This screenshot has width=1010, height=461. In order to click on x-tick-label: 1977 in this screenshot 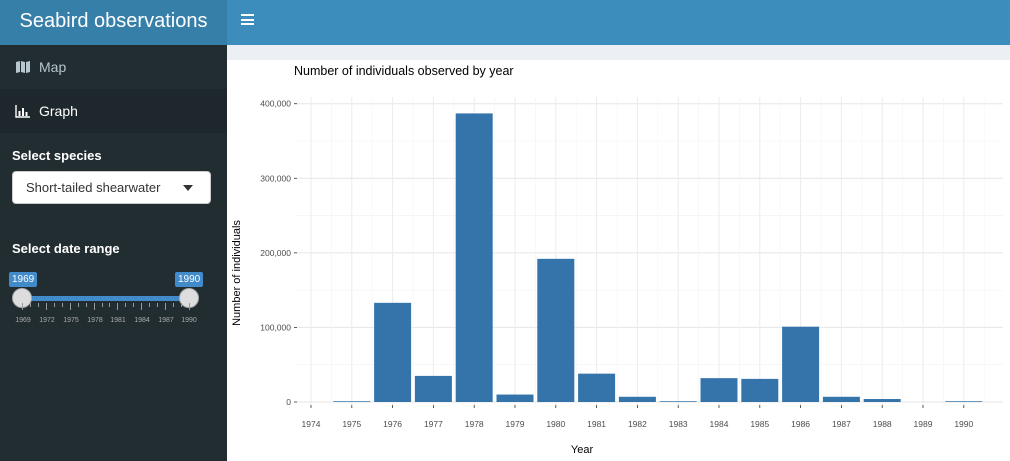, I will do `click(433, 424)`.